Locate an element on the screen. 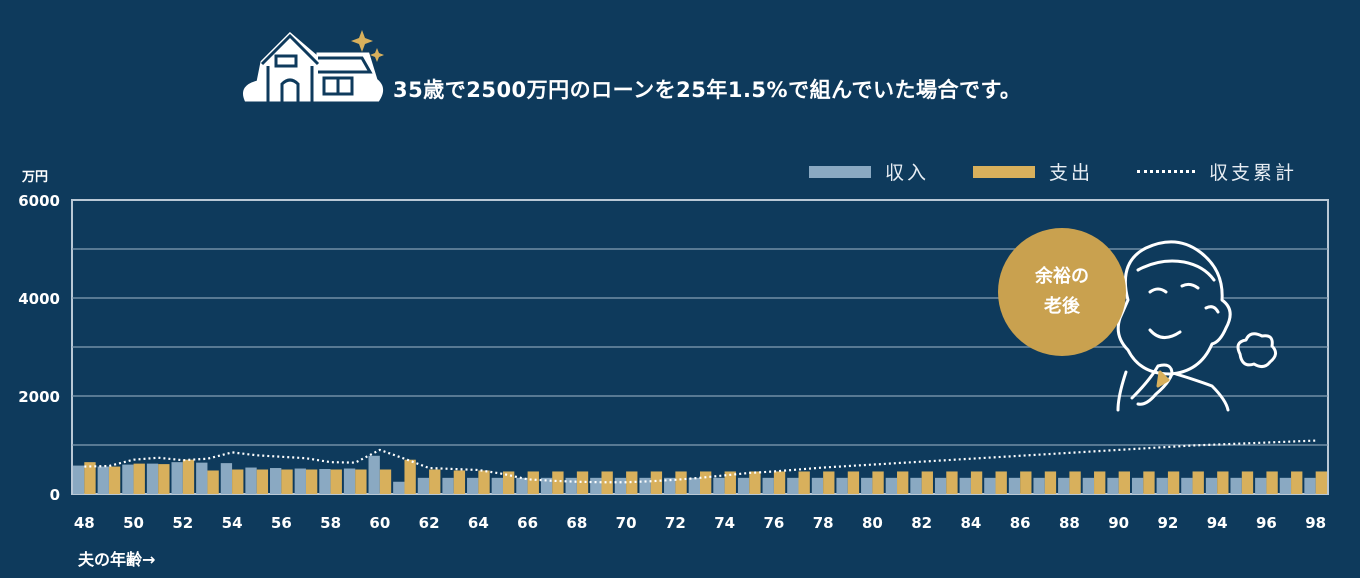 This screenshot has height=578, width=1360. y-axis-unit: 万円 is located at coordinates (35, 177).